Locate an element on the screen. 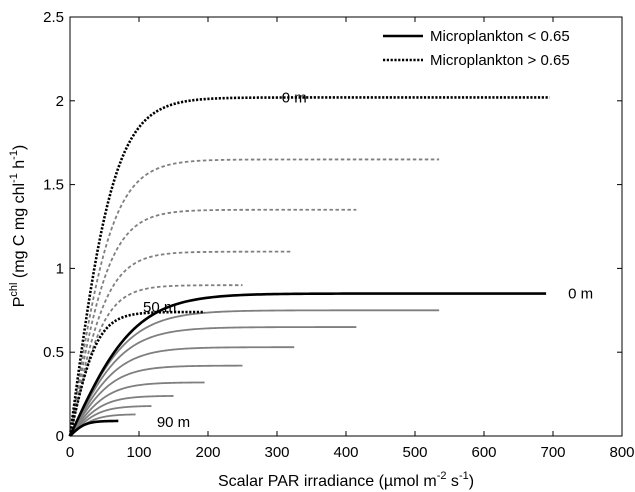 Image resolution: width=635 pixels, height=492 pixels. x-tick-label: 500 is located at coordinates (414, 452).